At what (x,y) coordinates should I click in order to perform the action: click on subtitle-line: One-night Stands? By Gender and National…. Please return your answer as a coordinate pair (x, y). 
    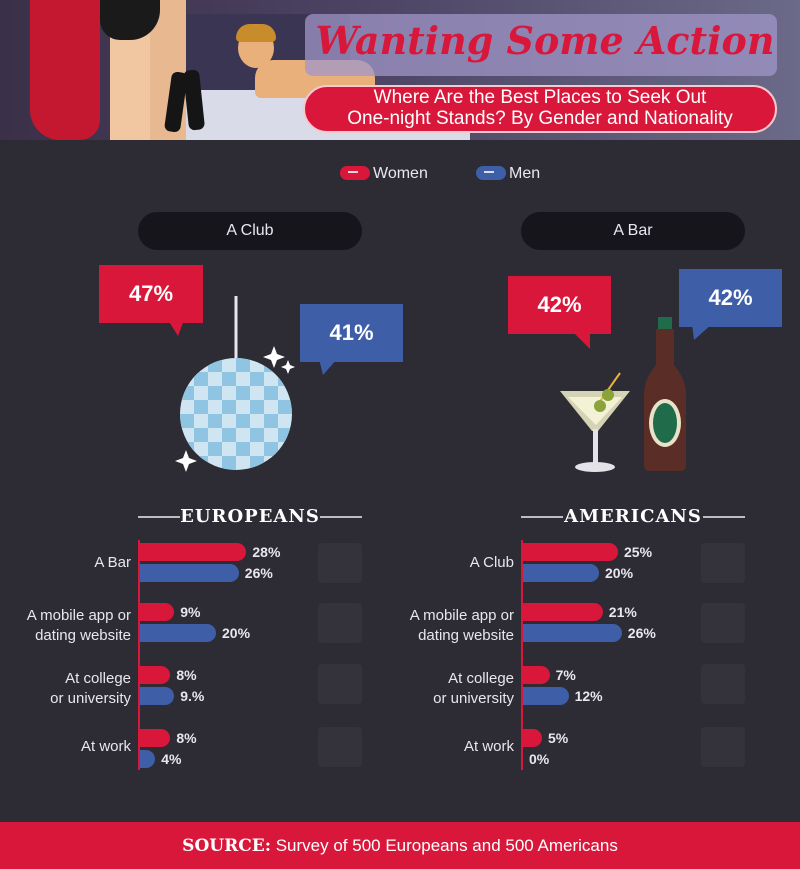
    Looking at the image, I should click on (540, 118).